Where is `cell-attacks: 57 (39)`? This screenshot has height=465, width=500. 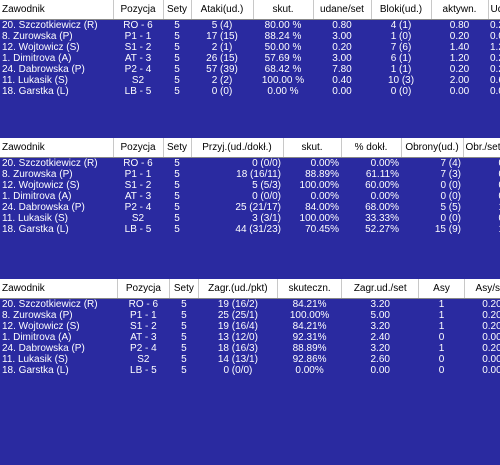 cell-attacks: 57 (39) is located at coordinates (222, 69).